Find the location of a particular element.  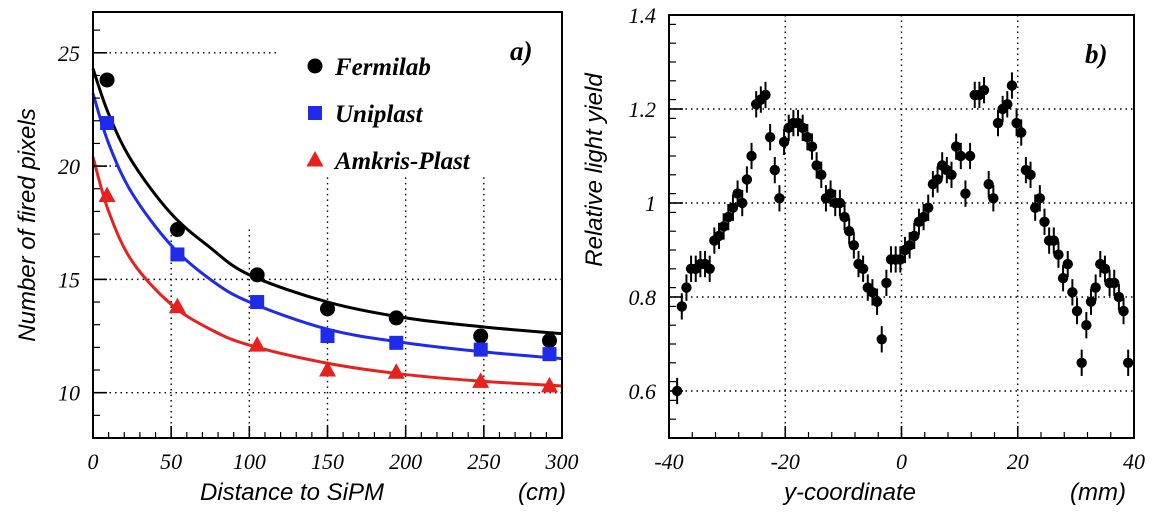

legend-label-fermilab: Fermilab is located at coordinates (382, 67).